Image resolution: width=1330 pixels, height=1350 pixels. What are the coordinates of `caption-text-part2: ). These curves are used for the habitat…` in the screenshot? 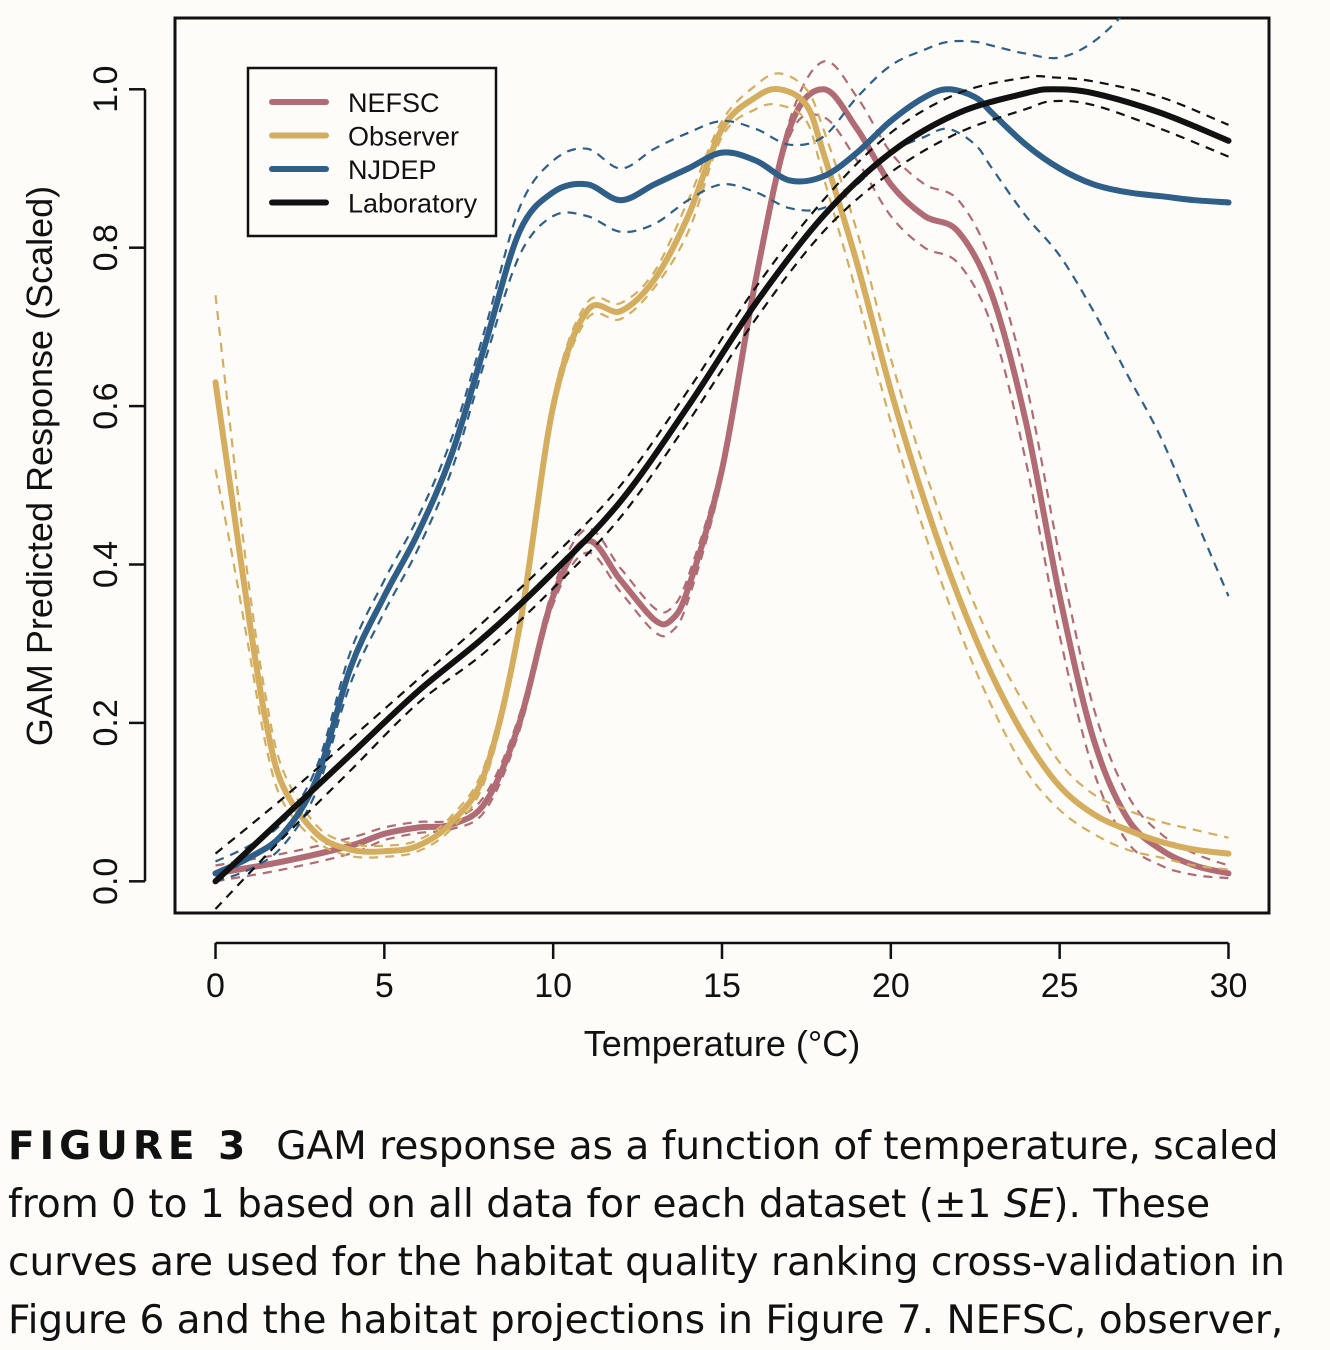 It's located at (647, 1262).